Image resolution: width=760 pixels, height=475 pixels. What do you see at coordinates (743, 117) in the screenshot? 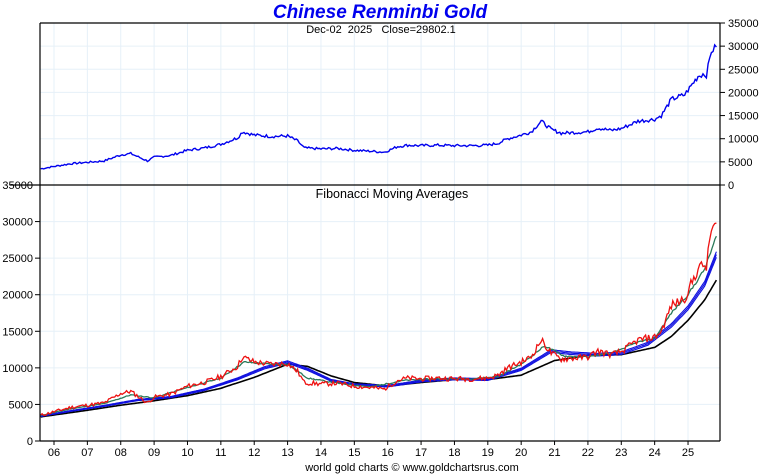
I see `upper-y-tick-label: 15000` at bounding box center [743, 117].